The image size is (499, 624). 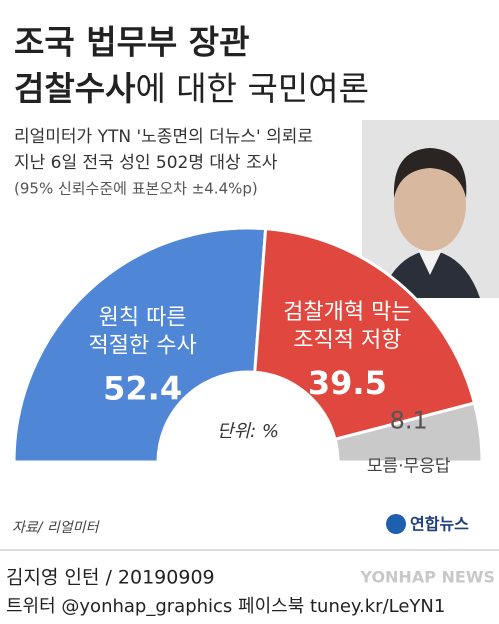 I want to click on credit: 김지영 인턴 / 20190909, so click(x=110, y=578).